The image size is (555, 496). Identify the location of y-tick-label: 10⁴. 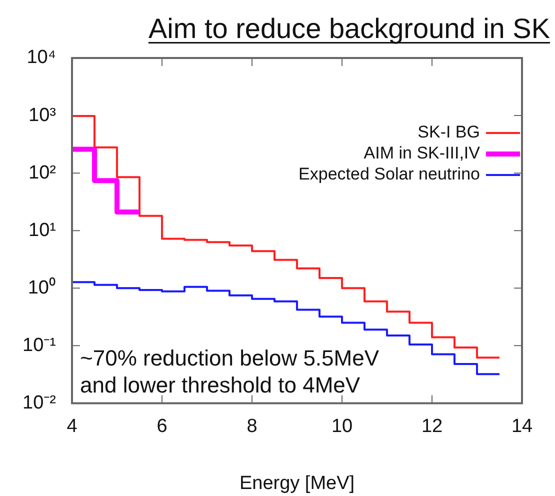
(41, 57).